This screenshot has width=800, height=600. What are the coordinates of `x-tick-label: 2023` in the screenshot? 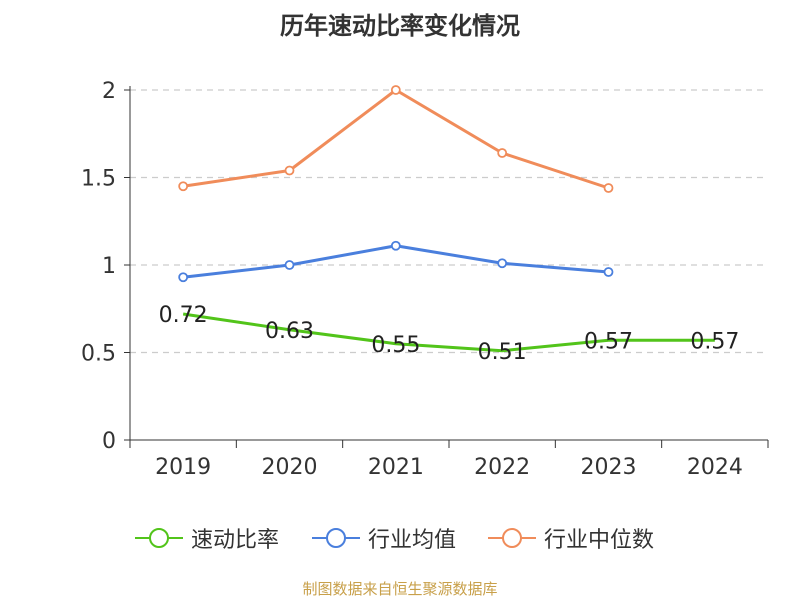 It's located at (609, 467).